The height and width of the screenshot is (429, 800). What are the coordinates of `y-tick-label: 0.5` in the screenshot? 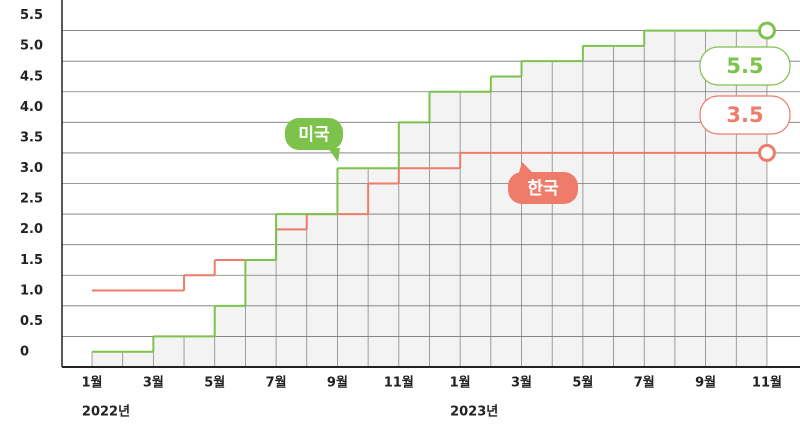 It's located at (31, 321).